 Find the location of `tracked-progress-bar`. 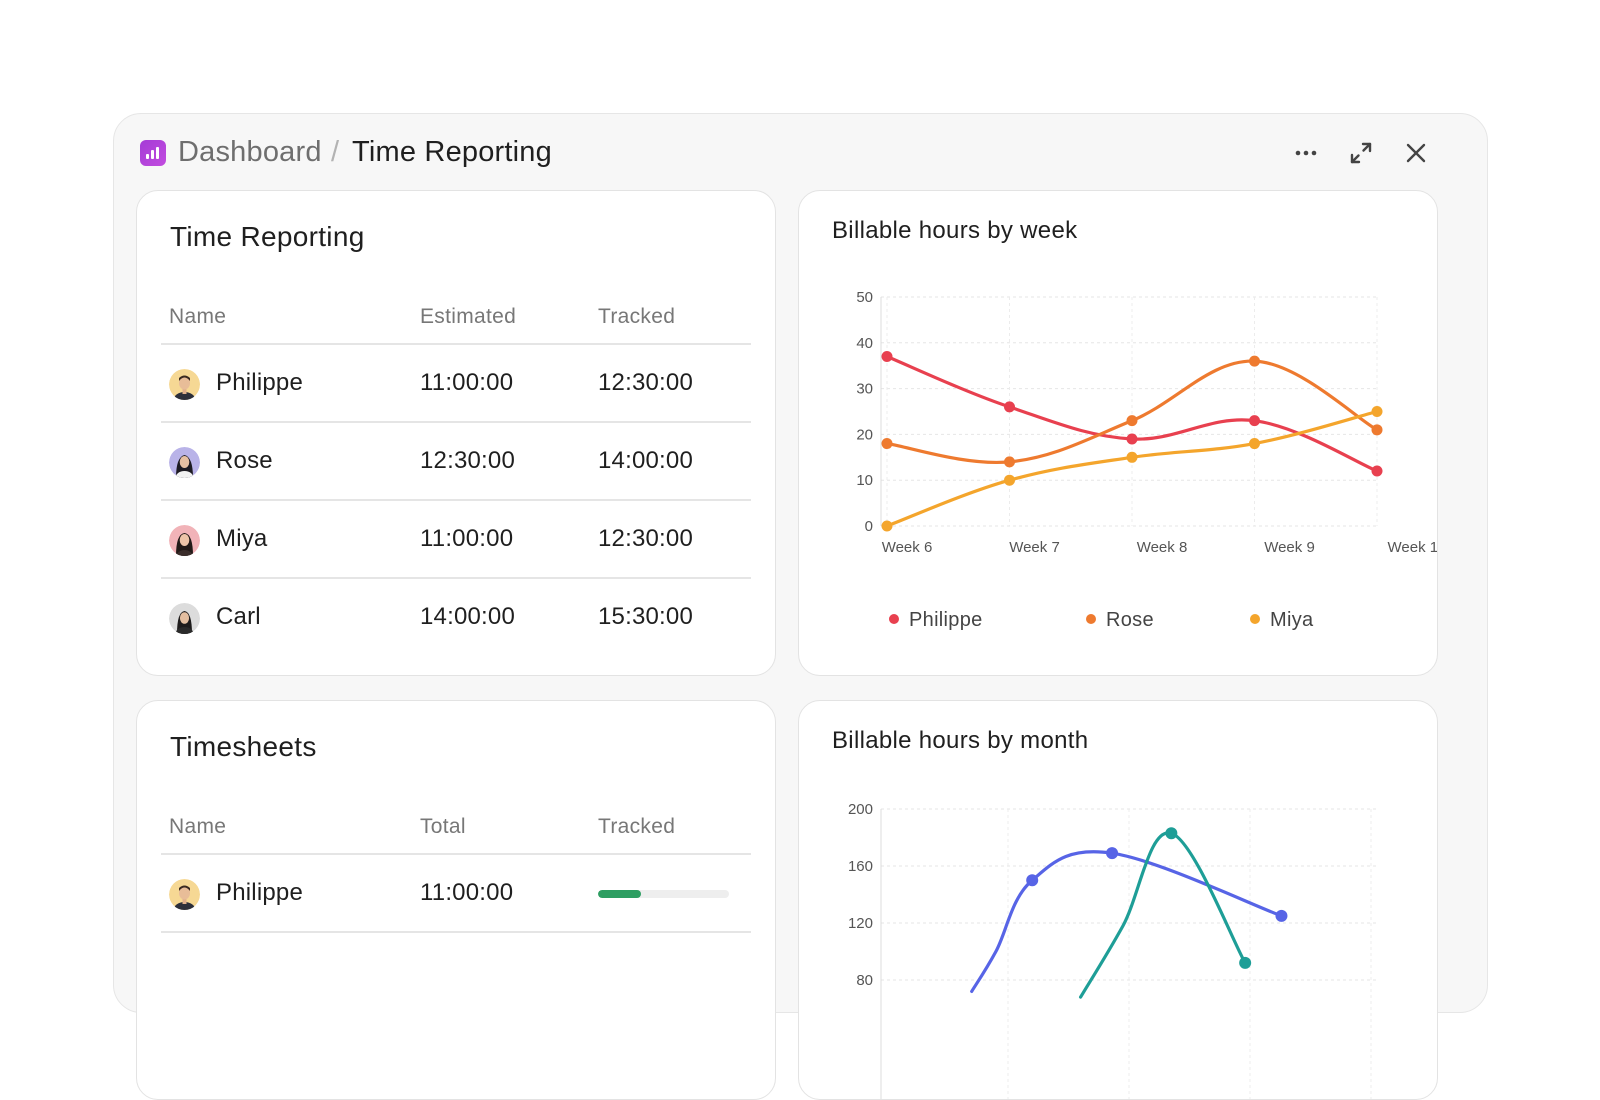

tracked-progress-bar is located at coordinates (663, 894).